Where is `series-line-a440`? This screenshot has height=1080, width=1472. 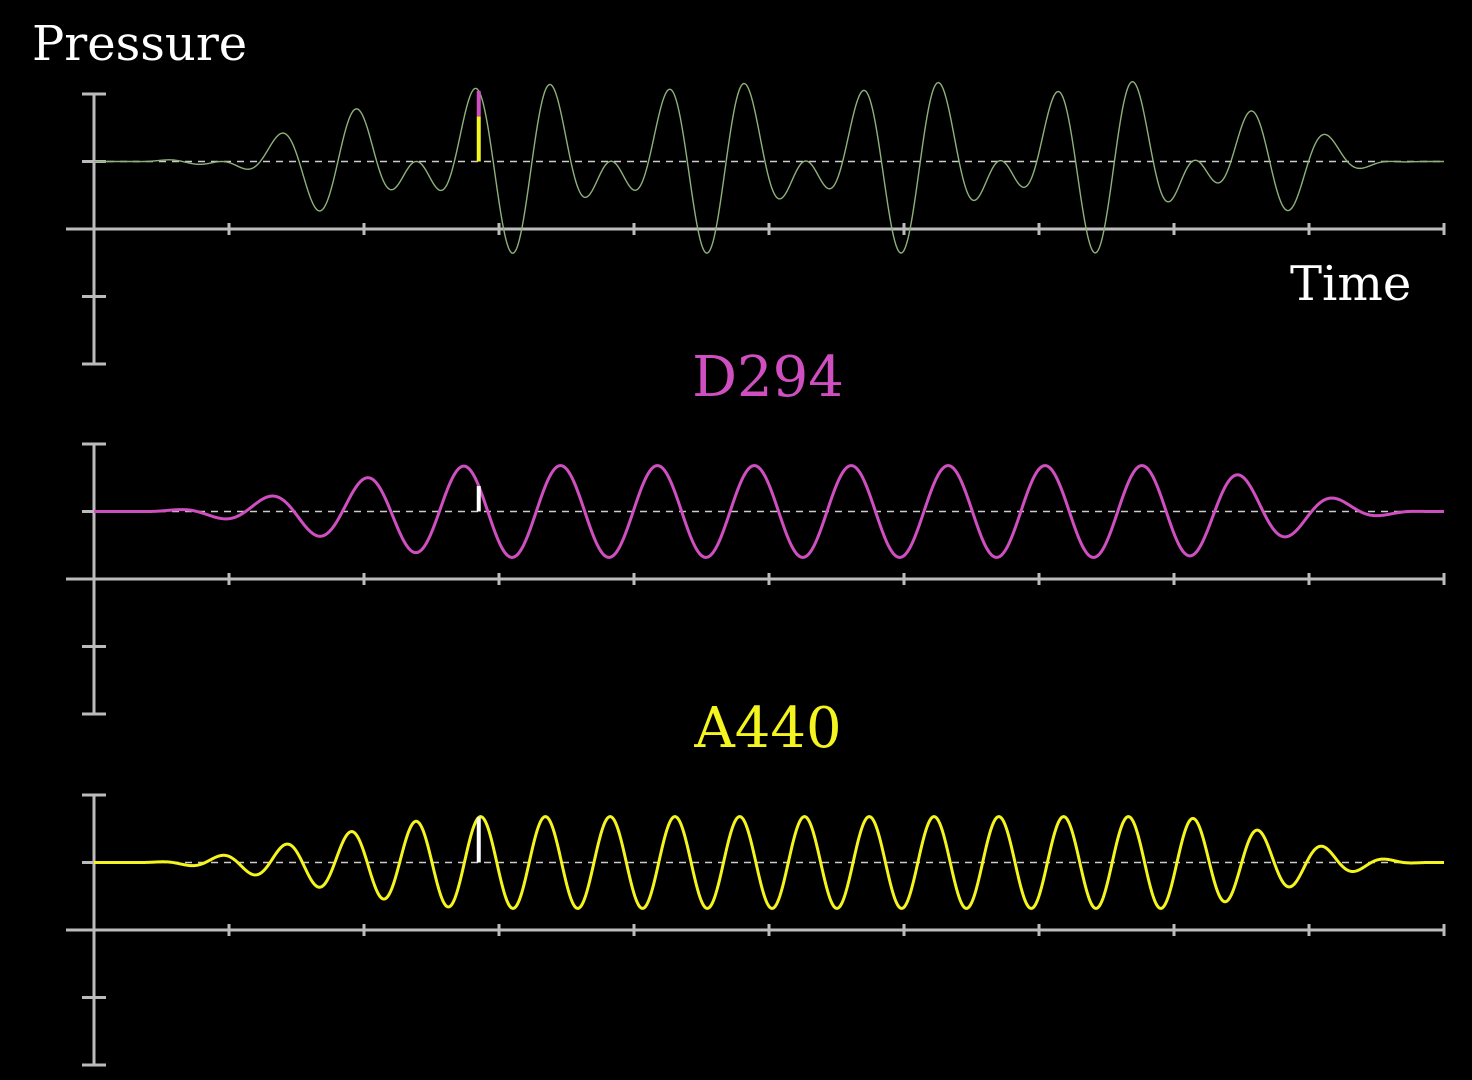
series-line-a440 is located at coordinates (769, 862).